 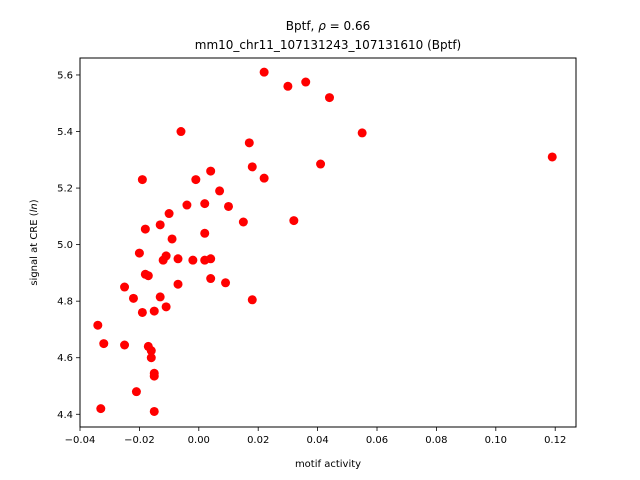 I want to click on x-axis-label: motif activity, so click(x=328, y=464).